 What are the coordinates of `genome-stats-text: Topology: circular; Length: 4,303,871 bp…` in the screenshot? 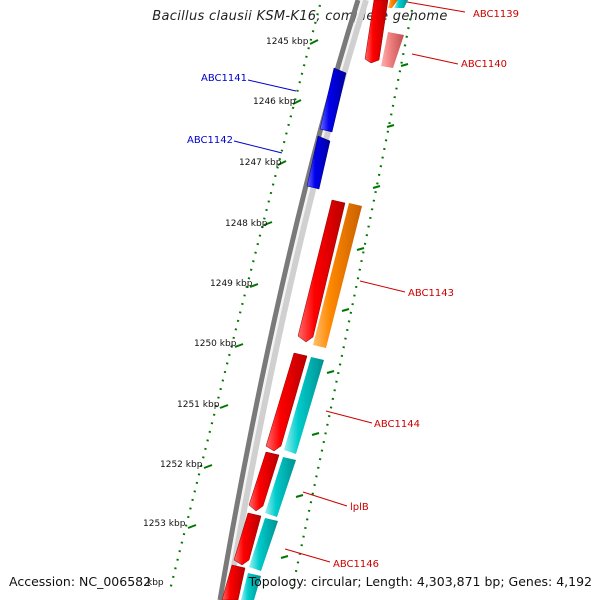 It's located at (420, 581).